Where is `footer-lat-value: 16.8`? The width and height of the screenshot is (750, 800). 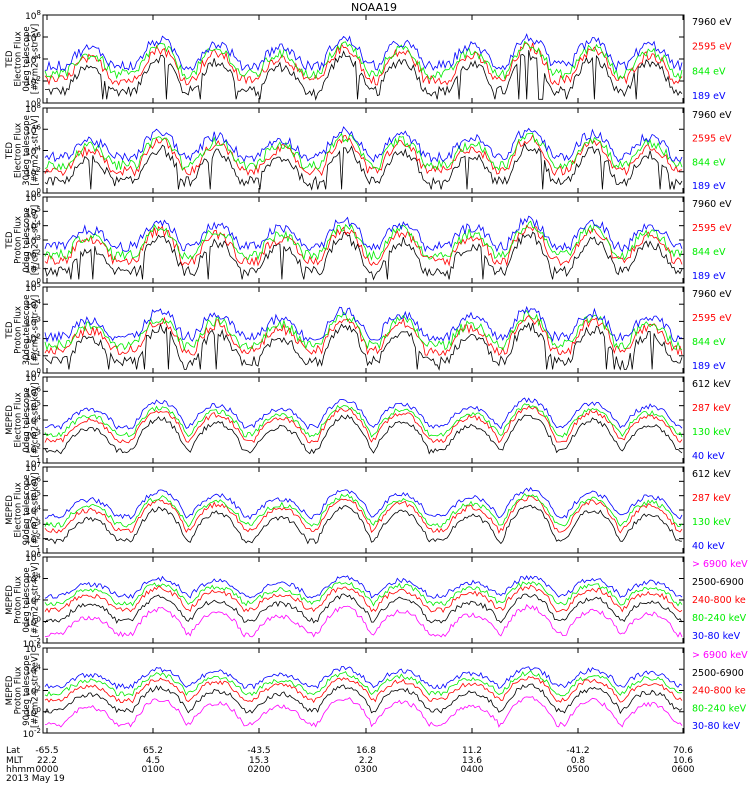
footer-lat-value: 16.8 is located at coordinates (366, 751).